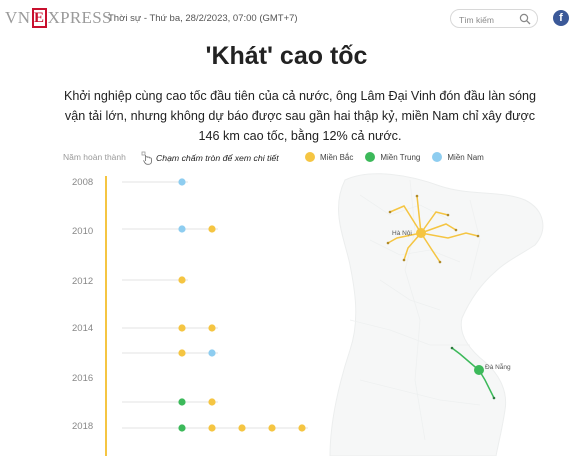 Image resolution: width=573 pixels, height=456 pixels. Describe the element at coordinates (83, 328) in the screenshot. I see `year-label-2014: 2014` at that location.